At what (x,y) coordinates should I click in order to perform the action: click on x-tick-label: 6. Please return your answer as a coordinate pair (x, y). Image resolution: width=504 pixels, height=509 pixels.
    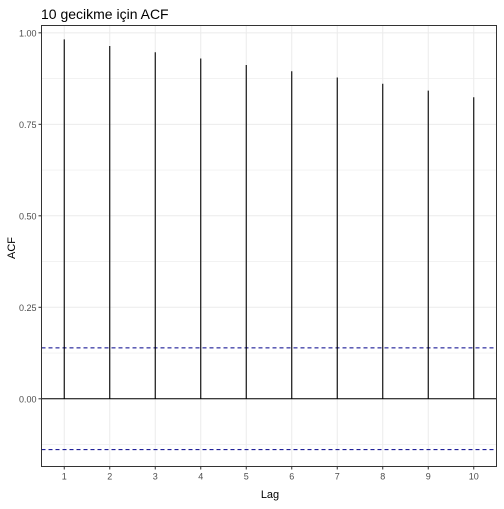
    Looking at the image, I should click on (291, 477).